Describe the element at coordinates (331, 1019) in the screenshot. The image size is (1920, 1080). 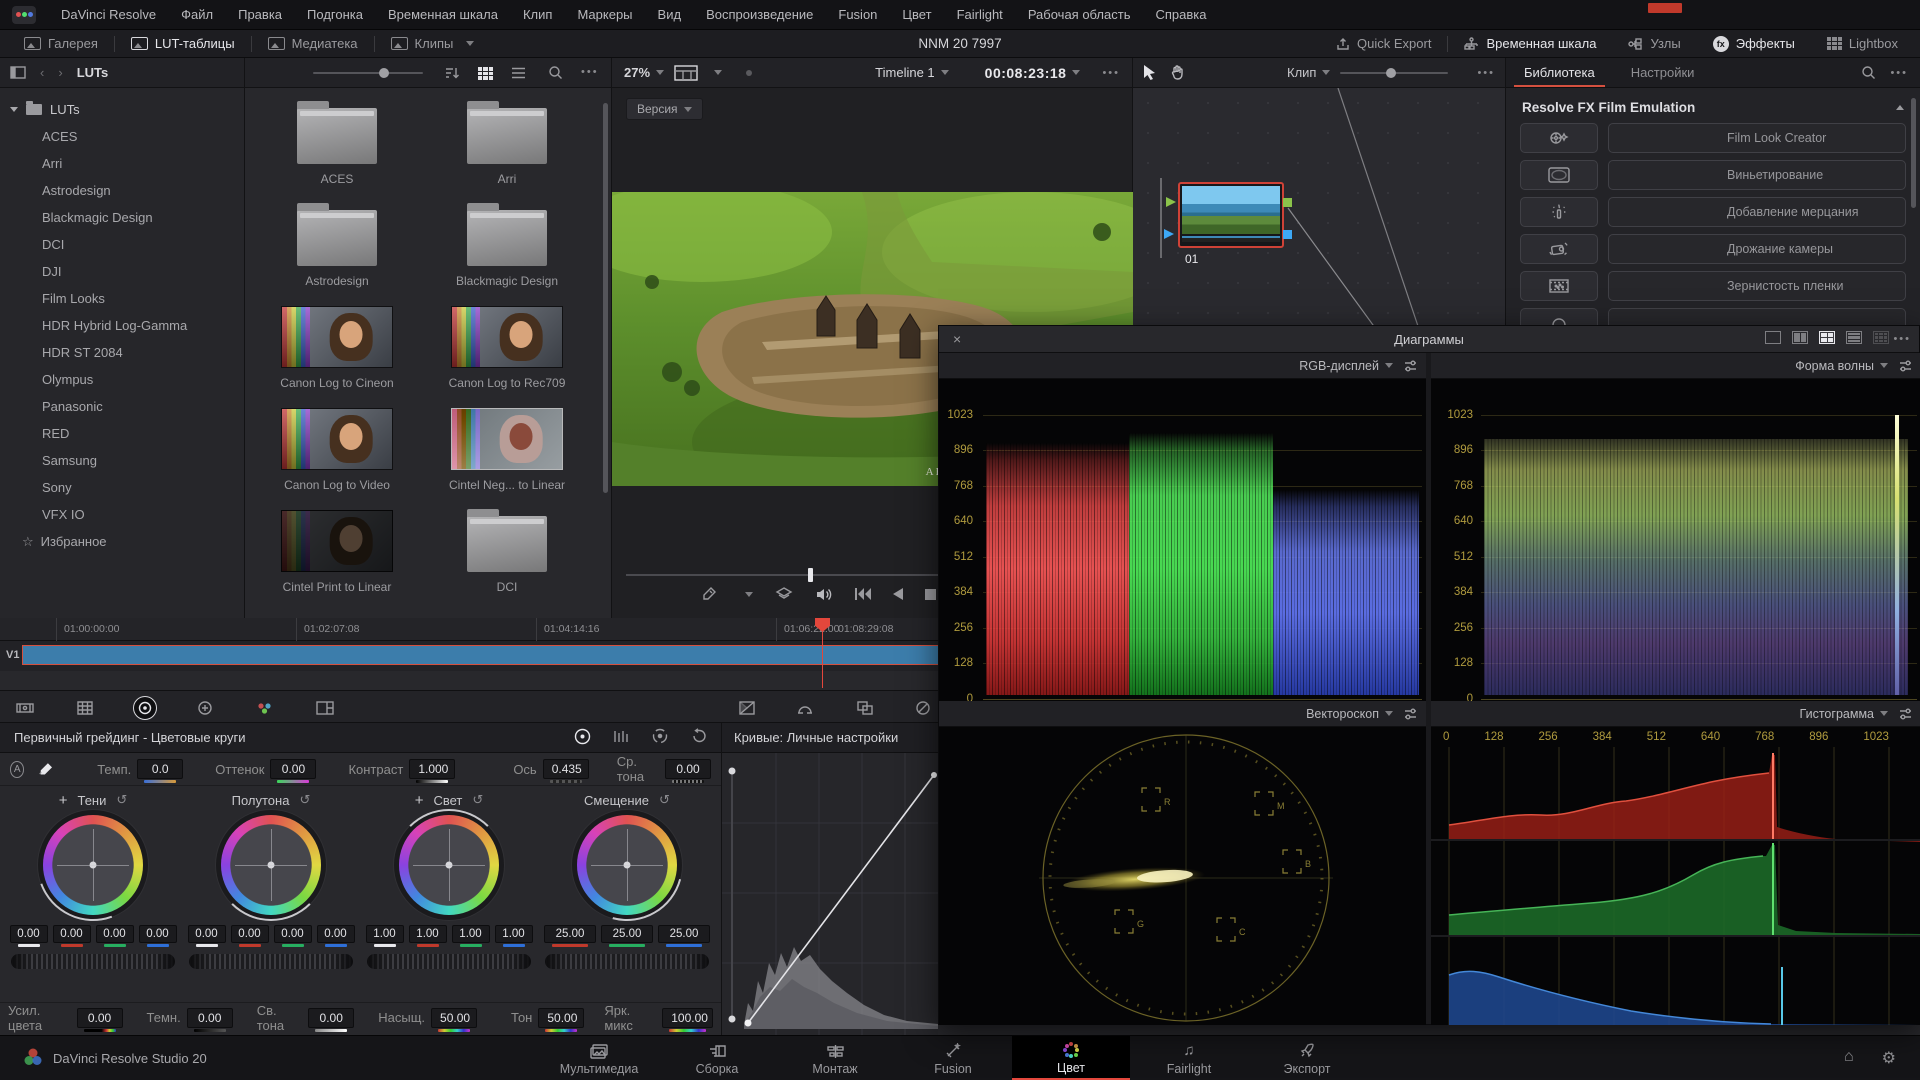
I see `highlights-value: 0.00` at that location.